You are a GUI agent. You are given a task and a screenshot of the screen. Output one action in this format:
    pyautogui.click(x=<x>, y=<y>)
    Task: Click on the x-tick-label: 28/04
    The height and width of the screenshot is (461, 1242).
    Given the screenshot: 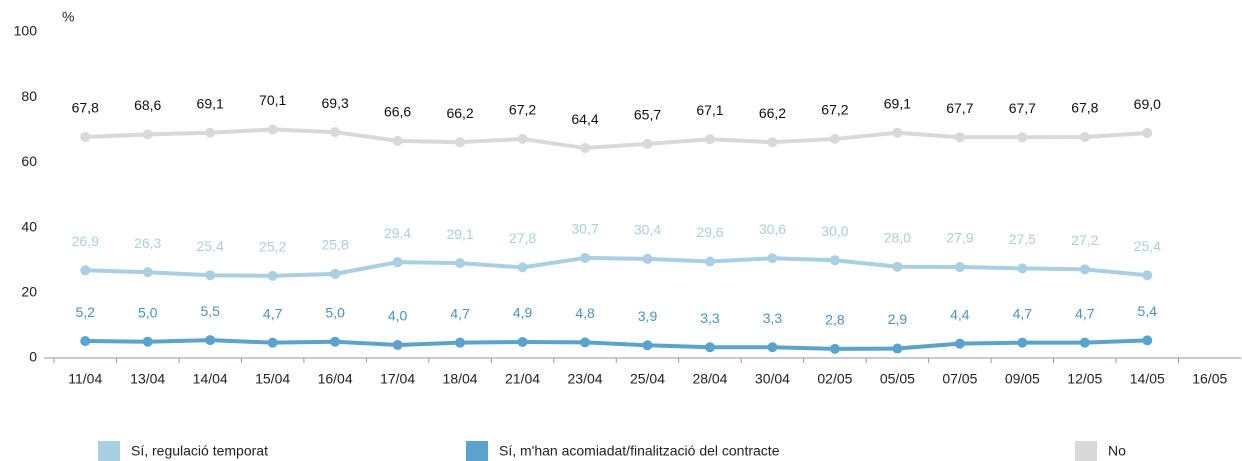 What is the action you would take?
    pyautogui.click(x=709, y=379)
    